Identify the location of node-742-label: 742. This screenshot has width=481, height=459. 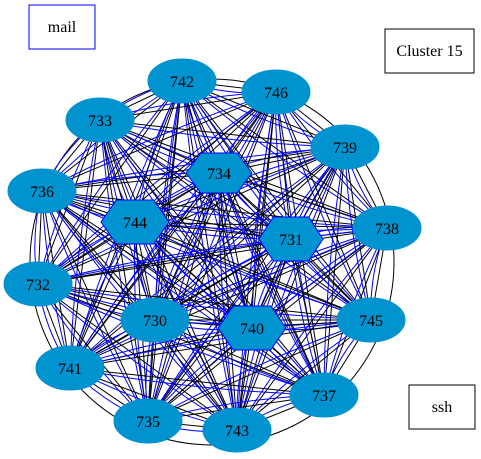
(182, 82).